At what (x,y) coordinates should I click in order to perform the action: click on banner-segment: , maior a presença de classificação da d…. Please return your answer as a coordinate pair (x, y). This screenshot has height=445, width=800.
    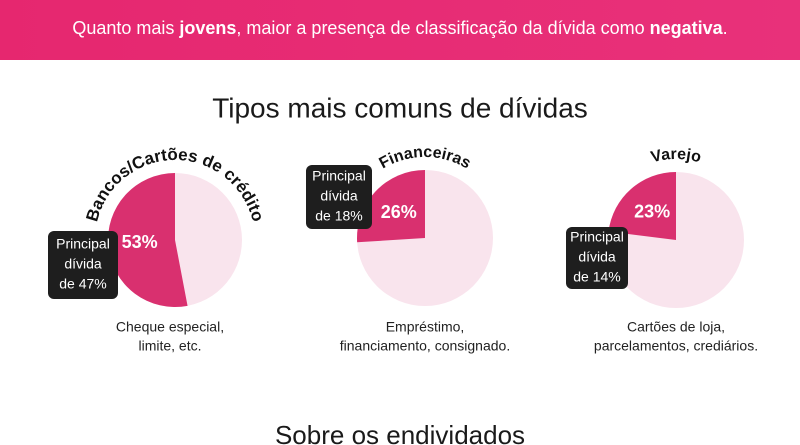
    Looking at the image, I should click on (442, 28).